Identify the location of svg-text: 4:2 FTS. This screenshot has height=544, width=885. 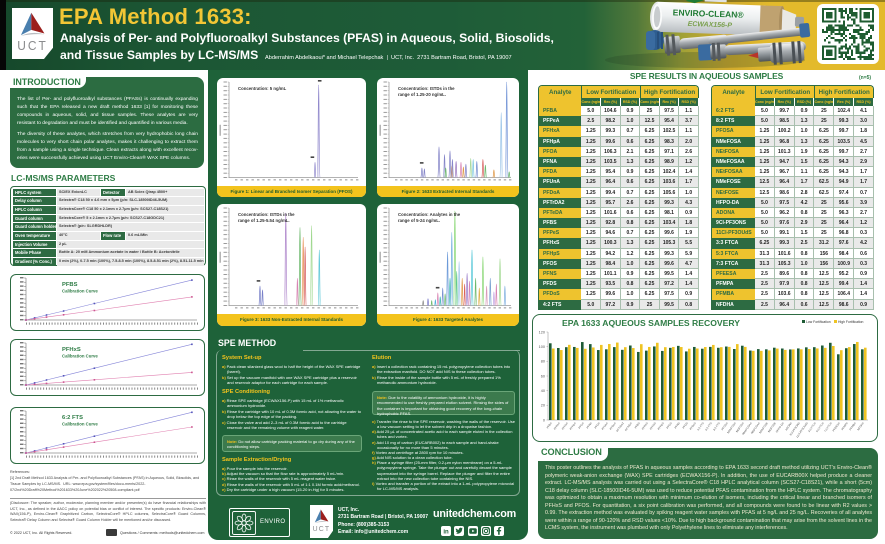
(700, 426).